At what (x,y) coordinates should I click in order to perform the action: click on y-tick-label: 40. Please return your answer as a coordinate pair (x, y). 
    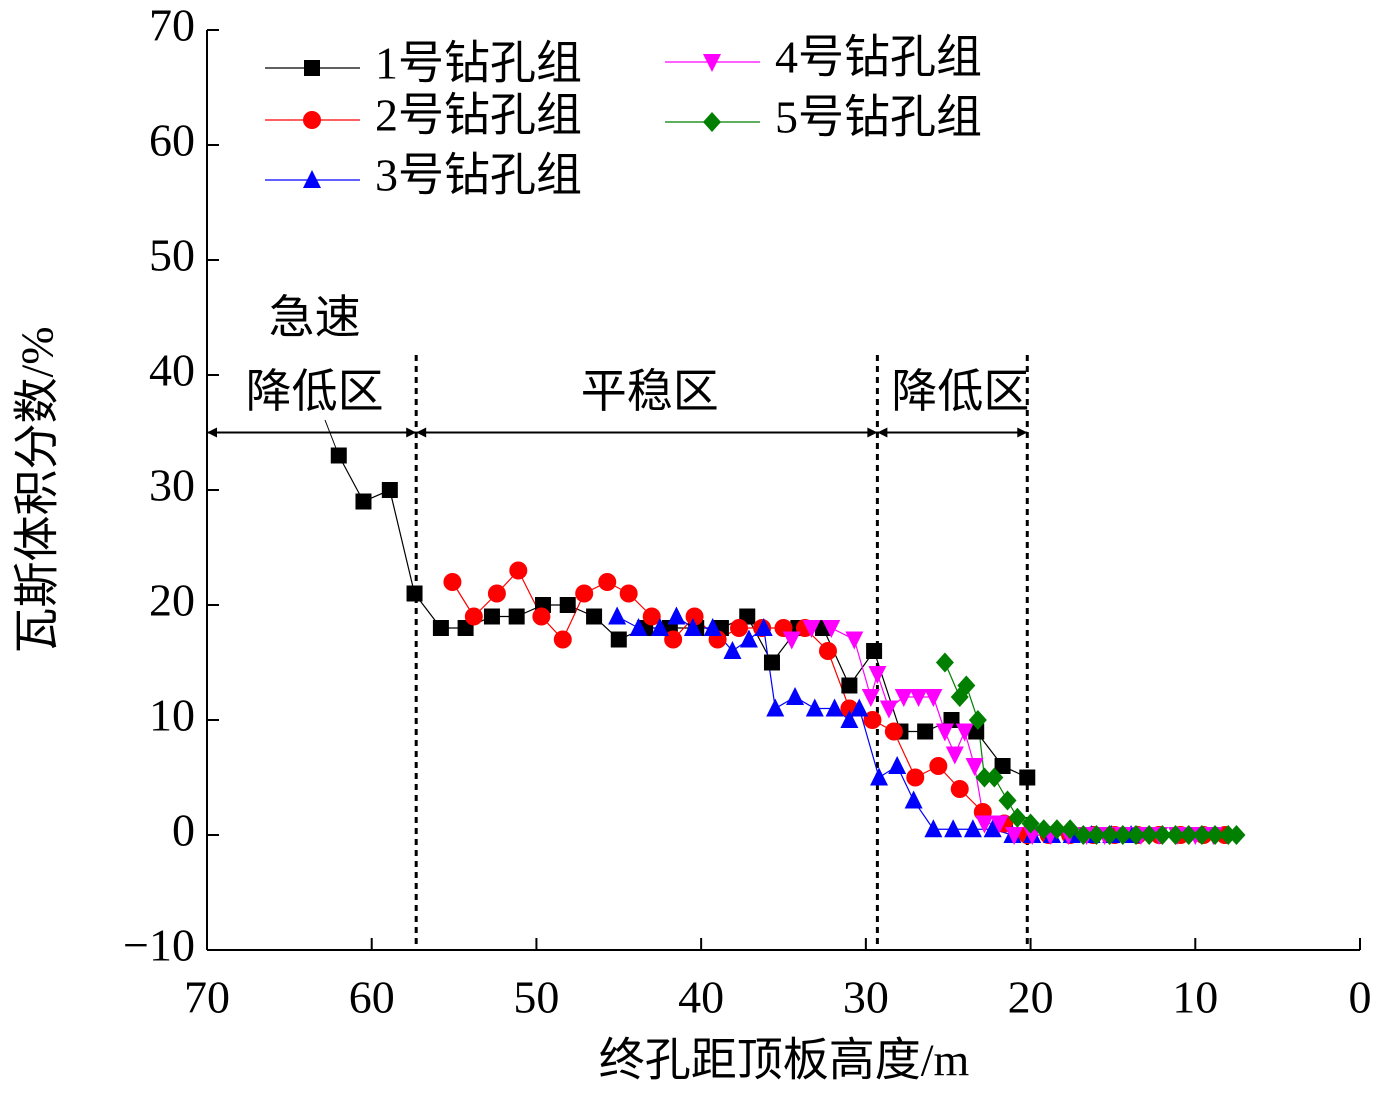
    Looking at the image, I should click on (172, 370).